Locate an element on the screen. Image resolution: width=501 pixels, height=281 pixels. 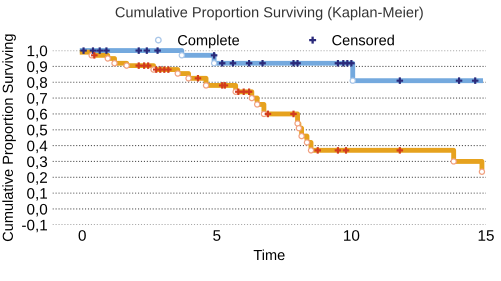
y-tick-label: 0,7 is located at coordinates (37, 99).